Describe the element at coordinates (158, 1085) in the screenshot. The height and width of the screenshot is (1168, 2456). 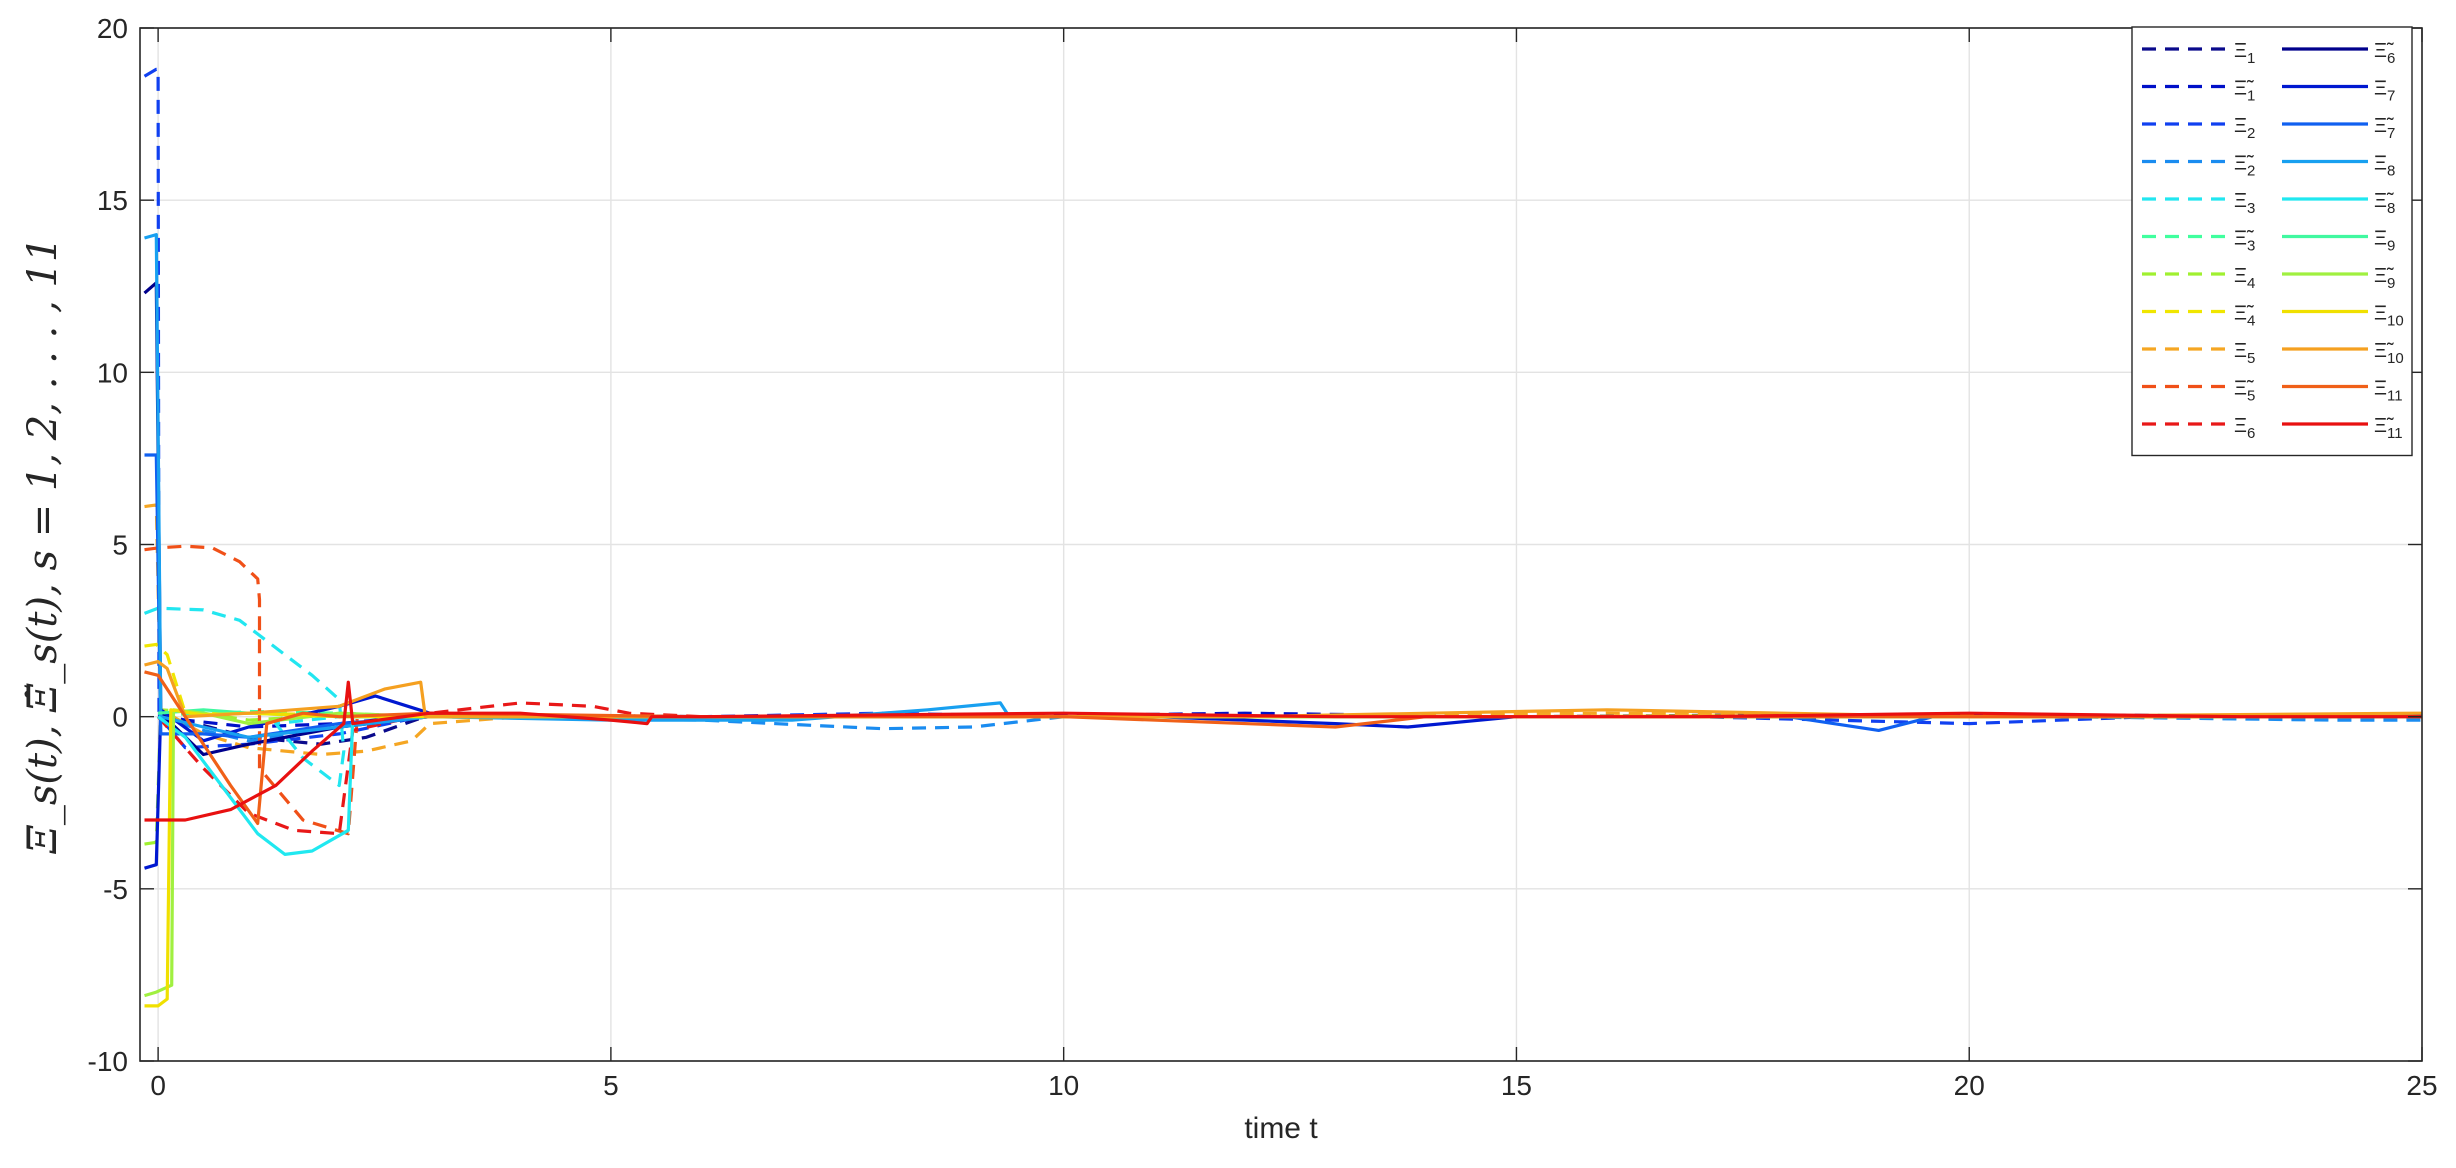
I see `x-tick-label: 0` at that location.